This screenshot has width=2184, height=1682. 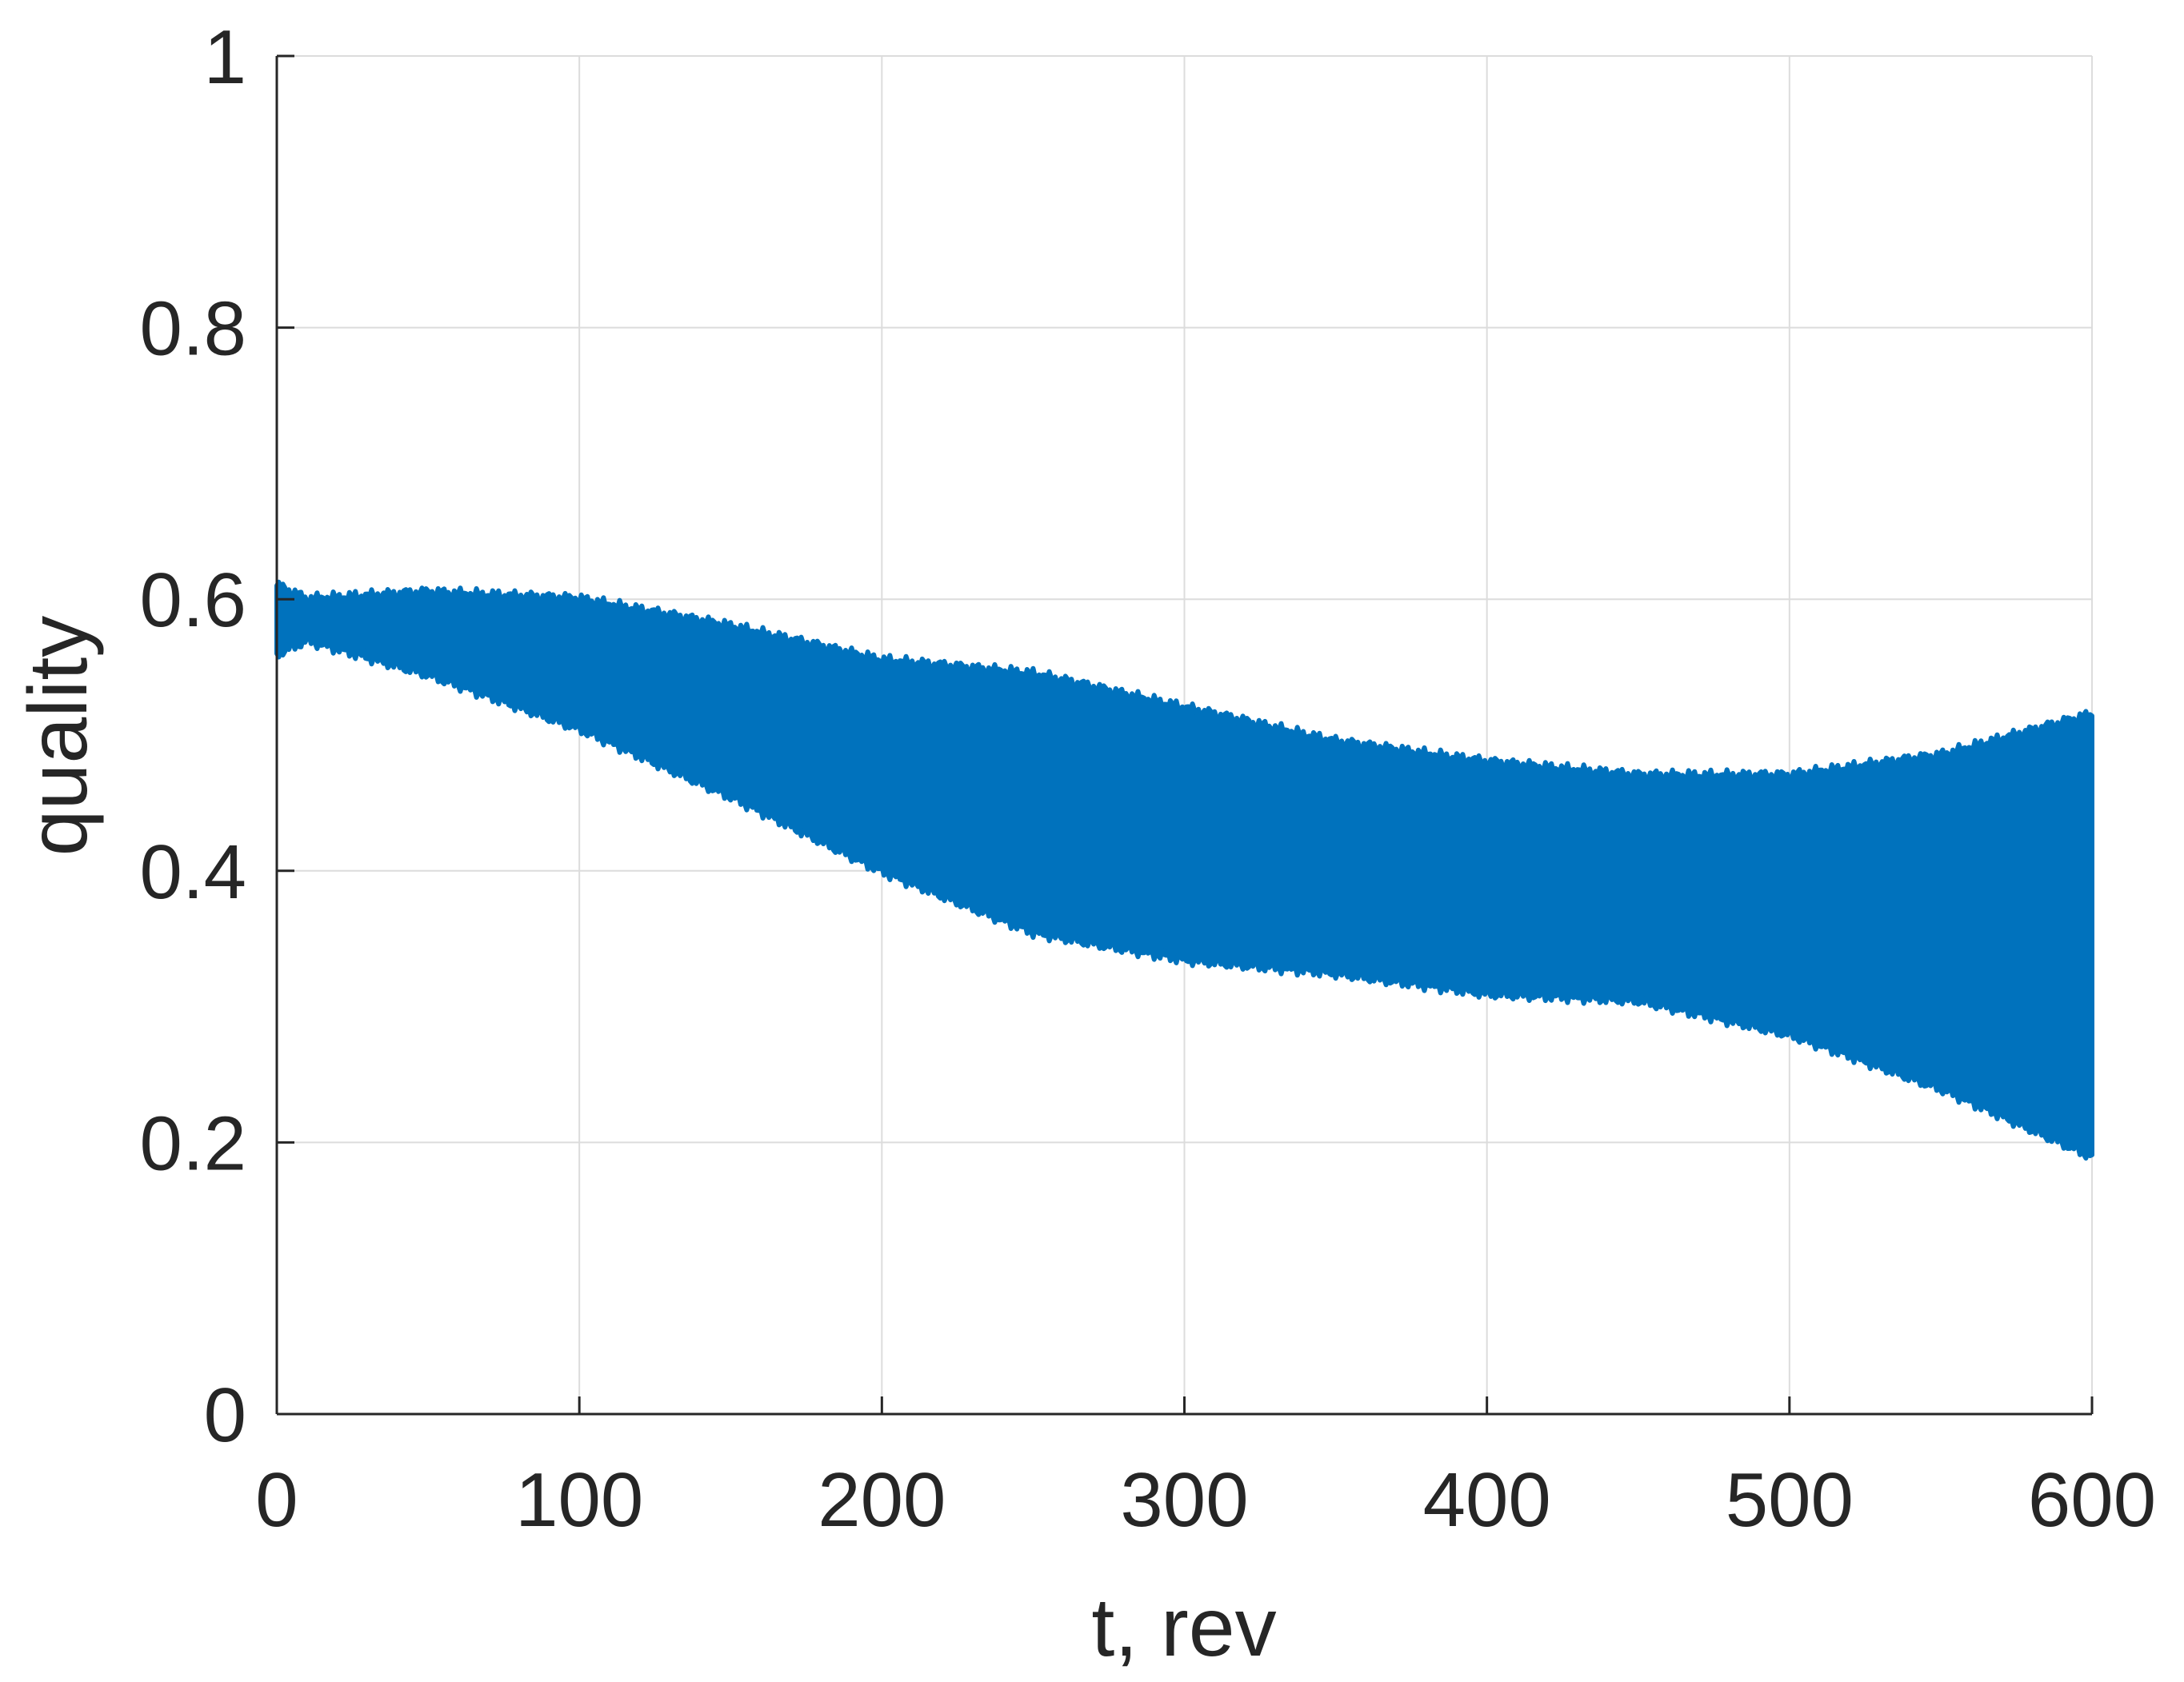 What do you see at coordinates (58, 736) in the screenshot?
I see `y-axis-label: quality` at bounding box center [58, 736].